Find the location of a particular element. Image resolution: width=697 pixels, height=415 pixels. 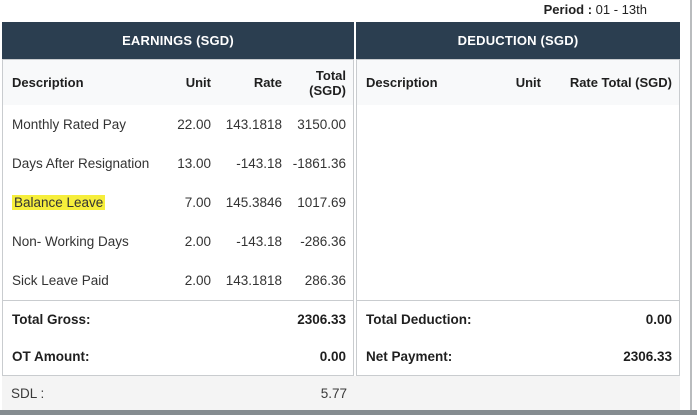

net-payment-value: 2306.33 is located at coordinates (647, 356).